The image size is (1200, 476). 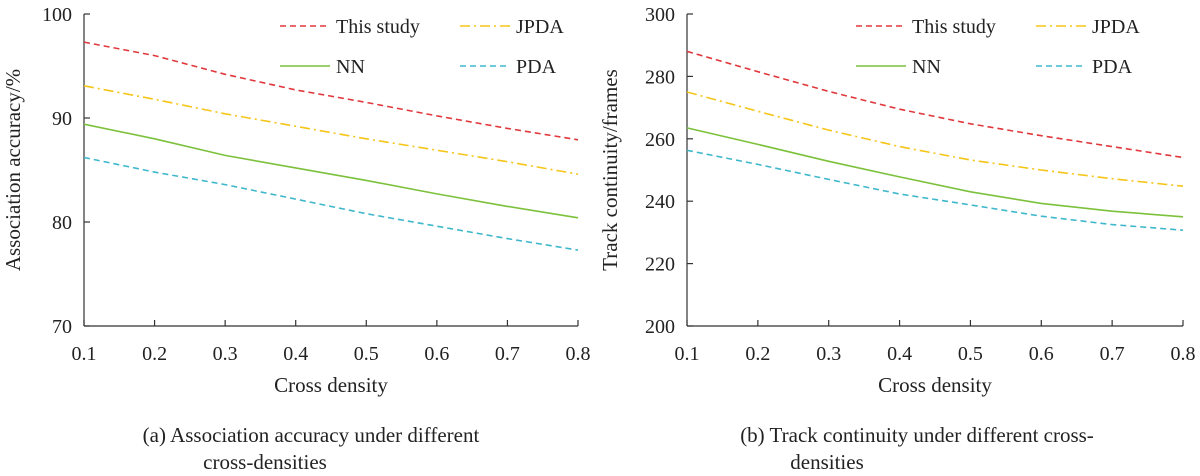 What do you see at coordinates (57, 15) in the screenshot?
I see `y-tick-label: 100` at bounding box center [57, 15].